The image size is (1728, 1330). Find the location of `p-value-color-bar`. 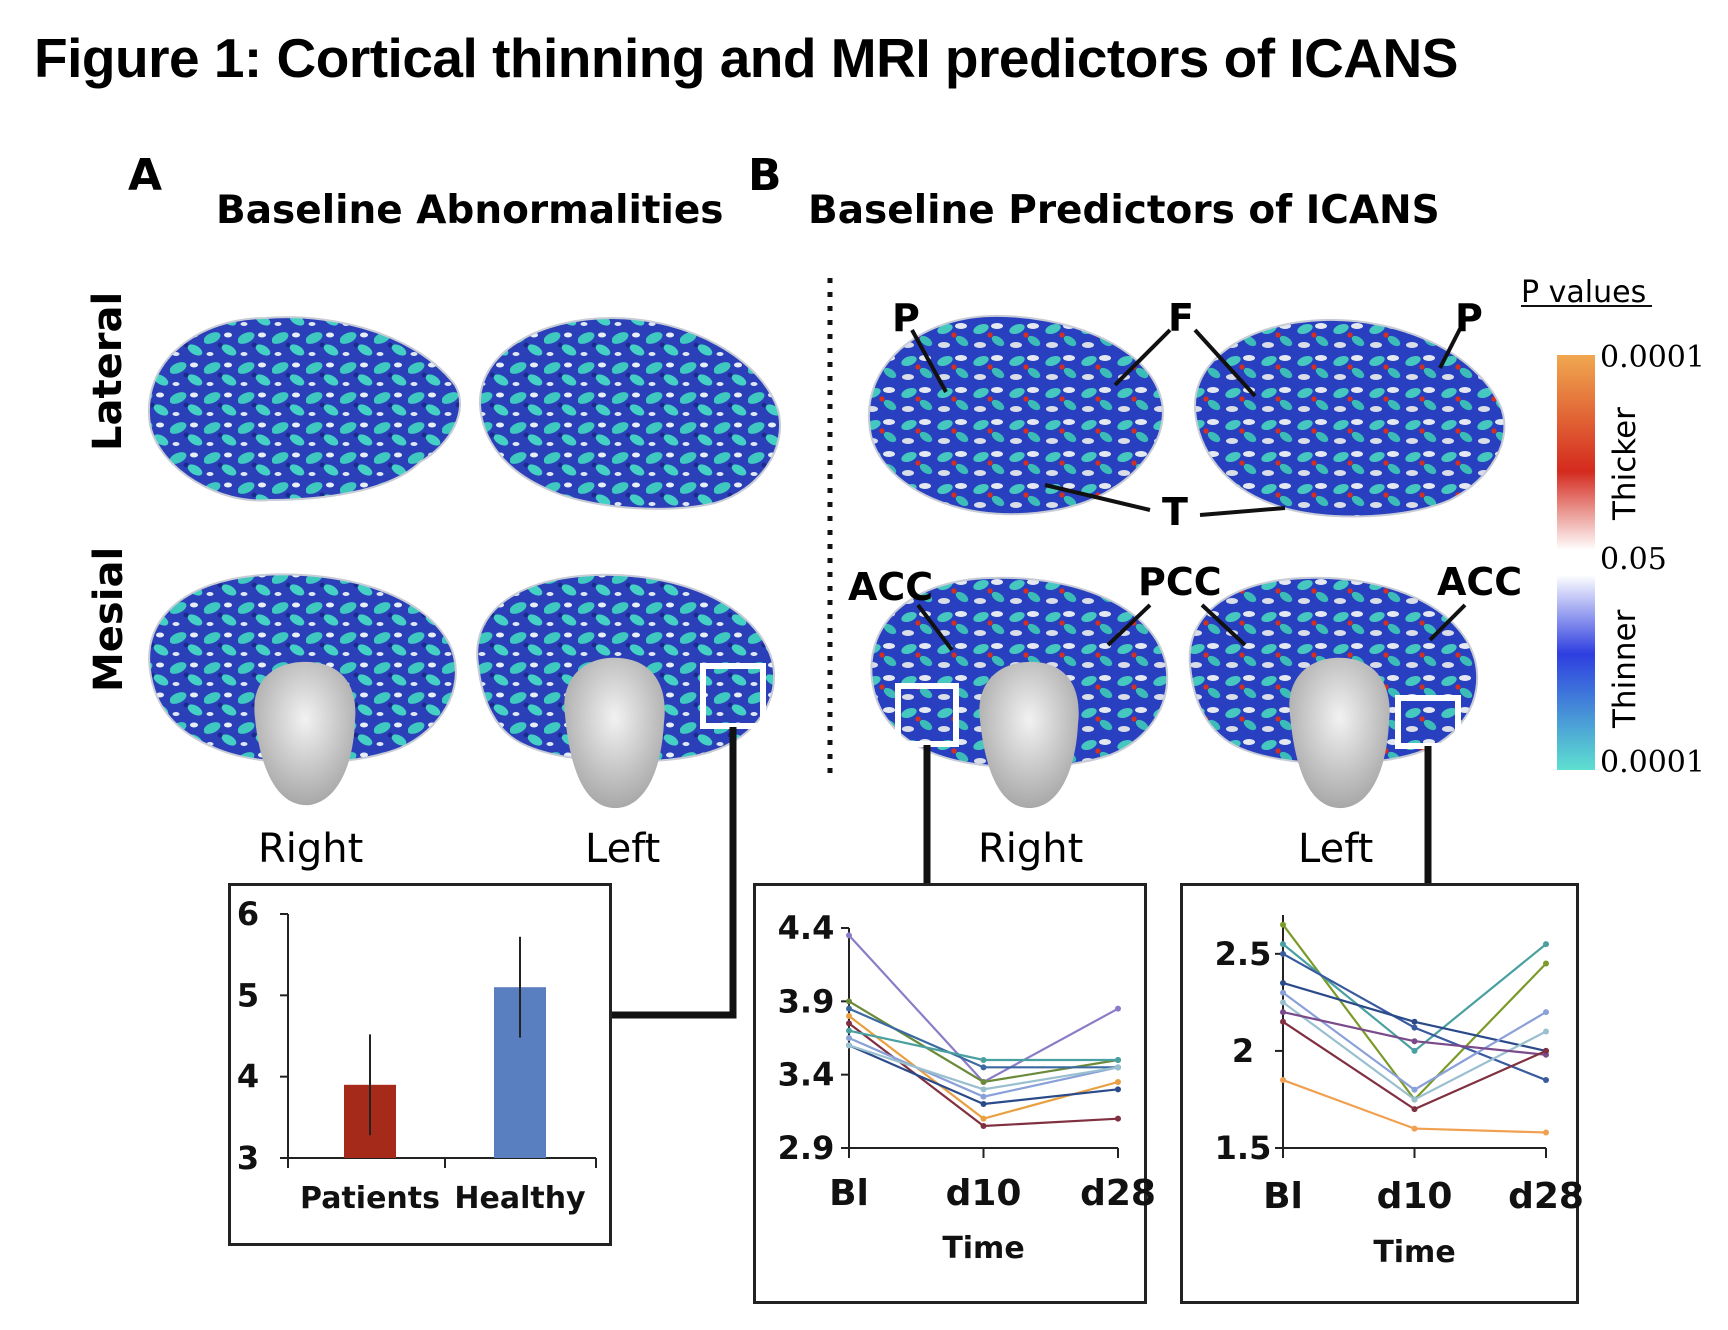

p-value-color-bar is located at coordinates (1576, 562).